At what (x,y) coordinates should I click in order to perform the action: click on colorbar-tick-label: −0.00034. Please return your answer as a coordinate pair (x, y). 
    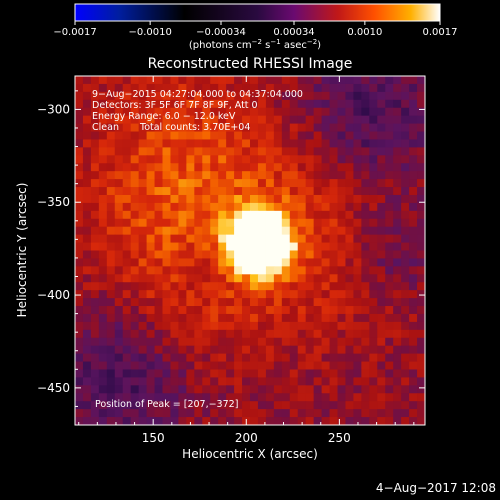
    Looking at the image, I should click on (221, 32).